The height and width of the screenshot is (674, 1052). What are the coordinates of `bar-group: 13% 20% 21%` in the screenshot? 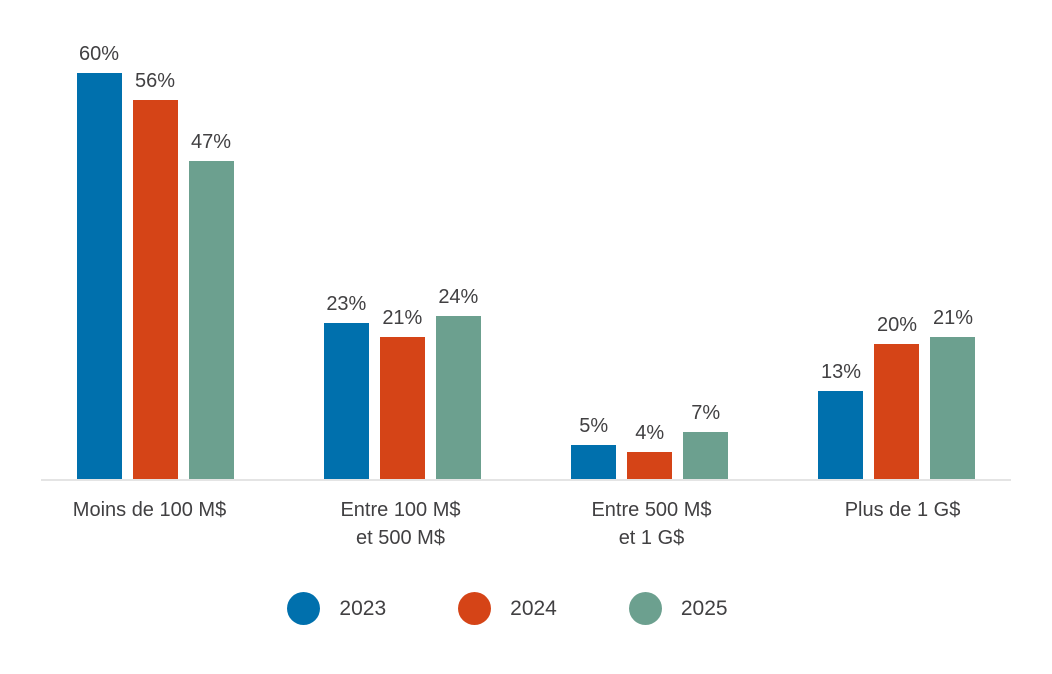 It's located at (897, 393).